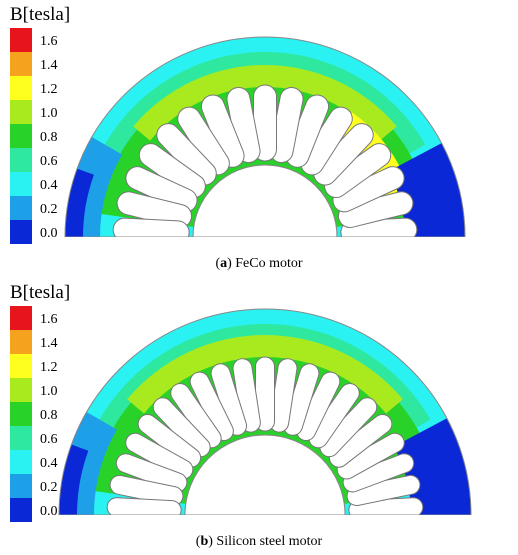 Image resolution: width=518 pixels, height=555 pixels. What do you see at coordinates (223, 263) in the screenshot?
I see `caption-label: a` at bounding box center [223, 263].